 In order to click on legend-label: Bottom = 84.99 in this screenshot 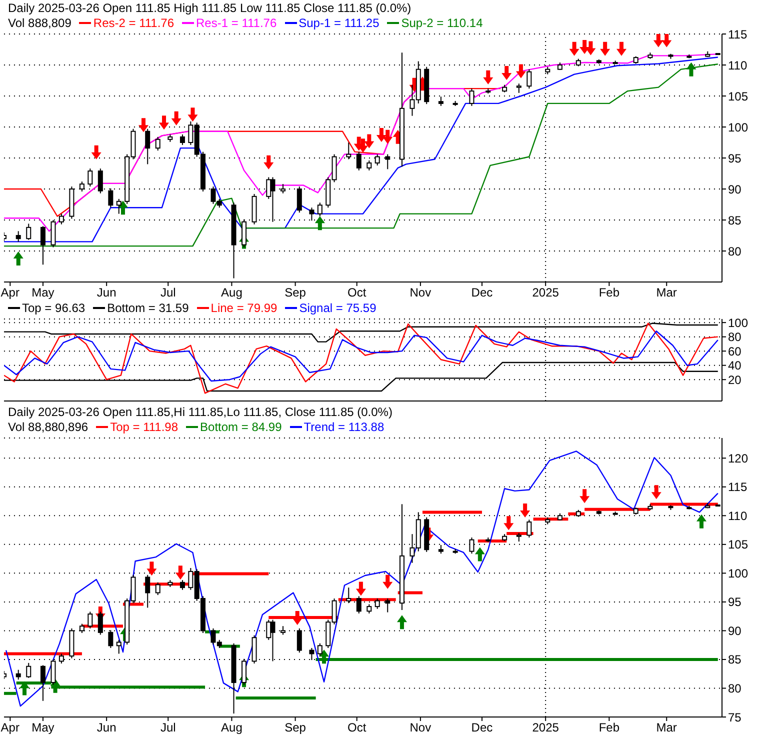, I will do `click(241, 427)`.